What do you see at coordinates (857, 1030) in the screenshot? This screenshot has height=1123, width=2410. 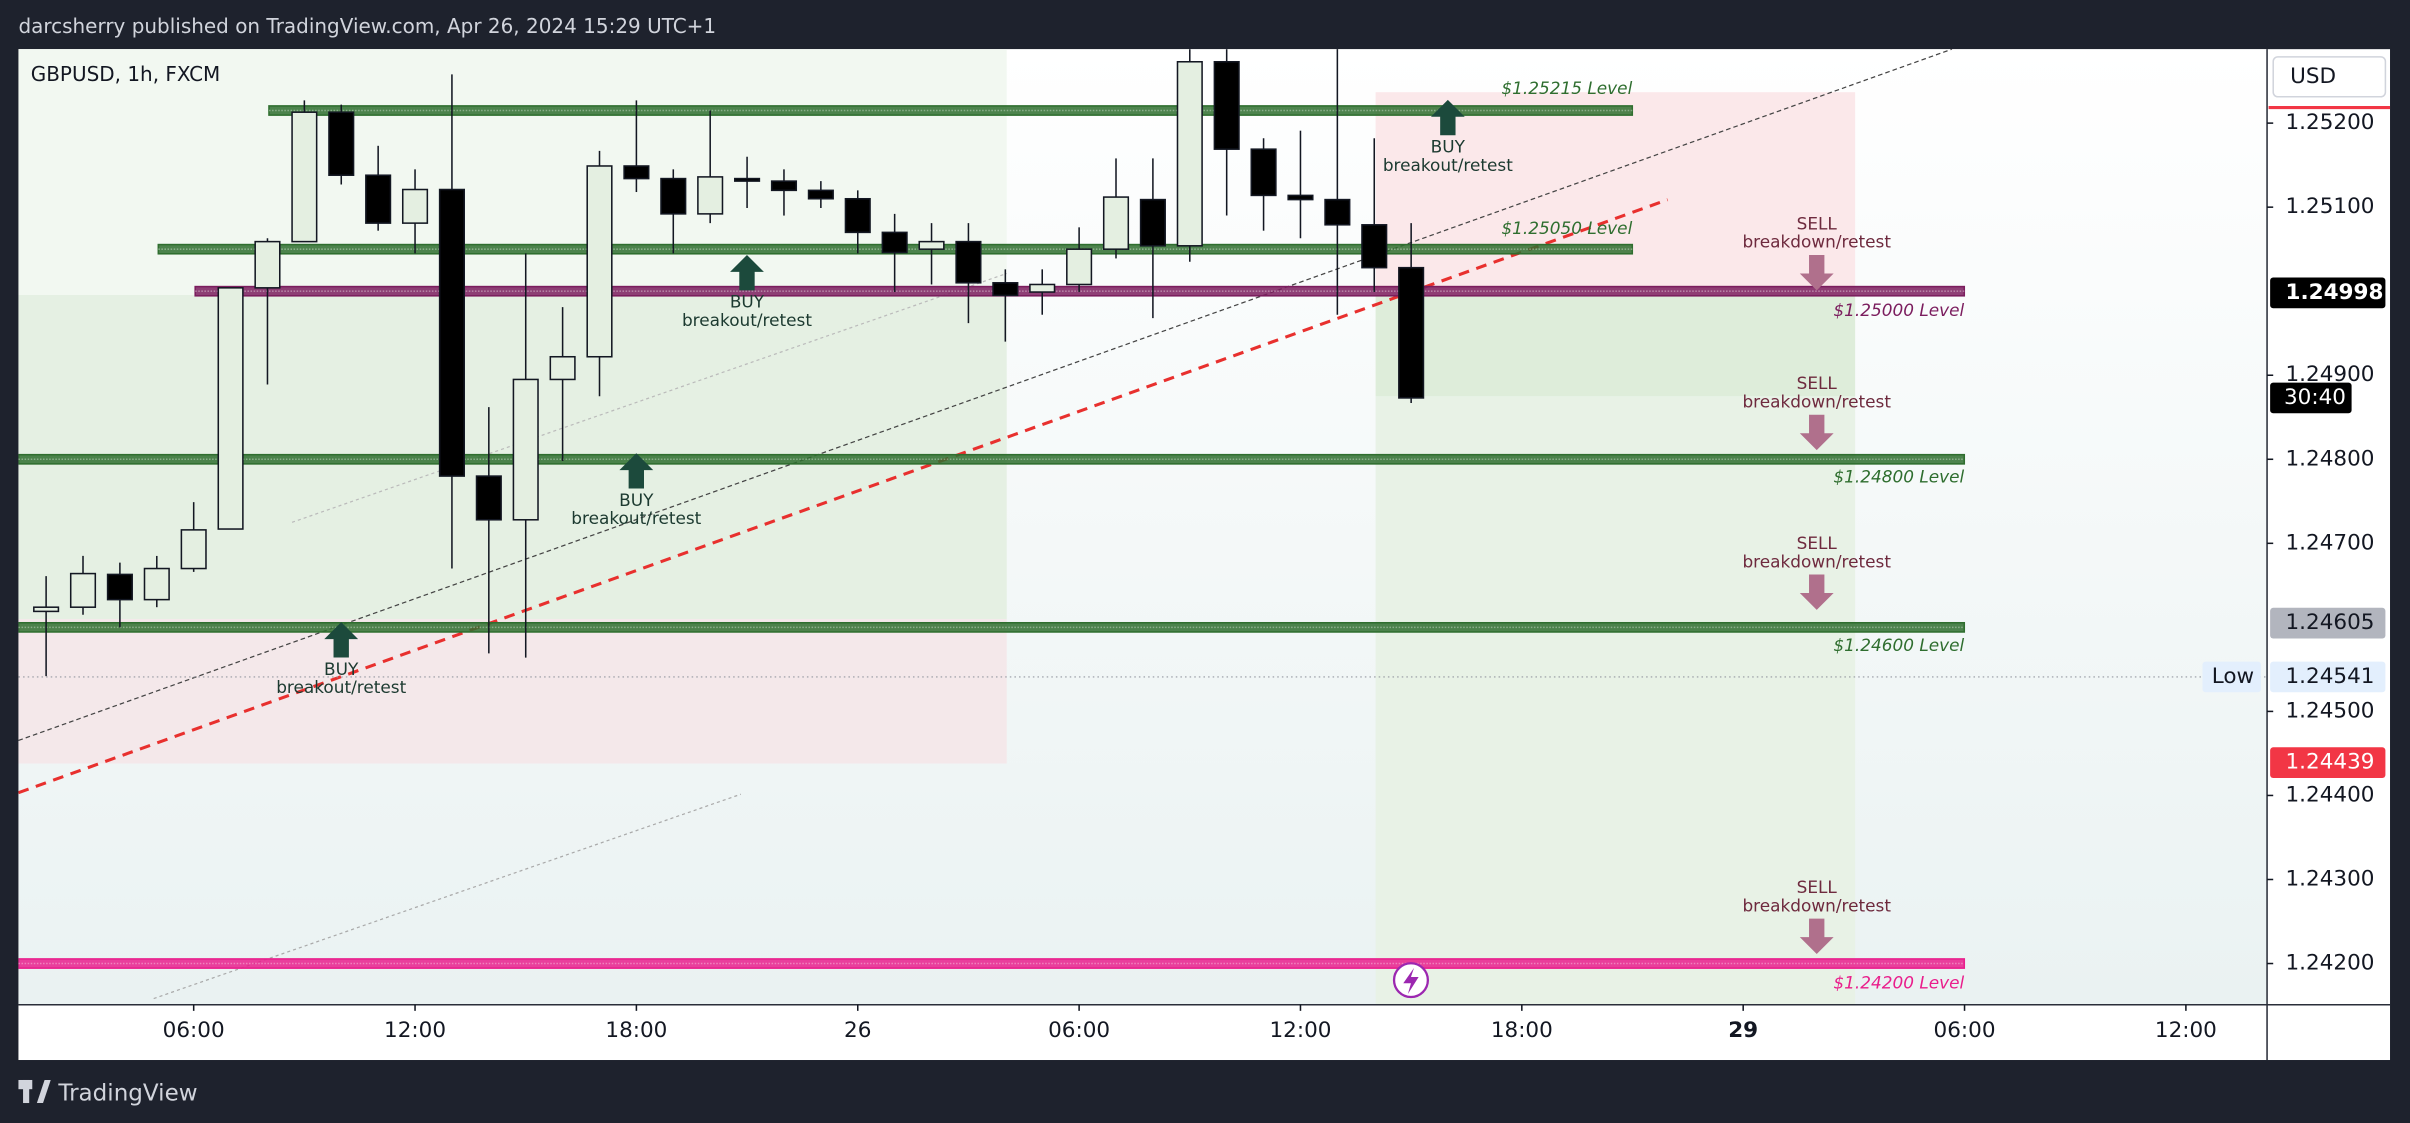 I see `x-tick-label: 26` at bounding box center [857, 1030].